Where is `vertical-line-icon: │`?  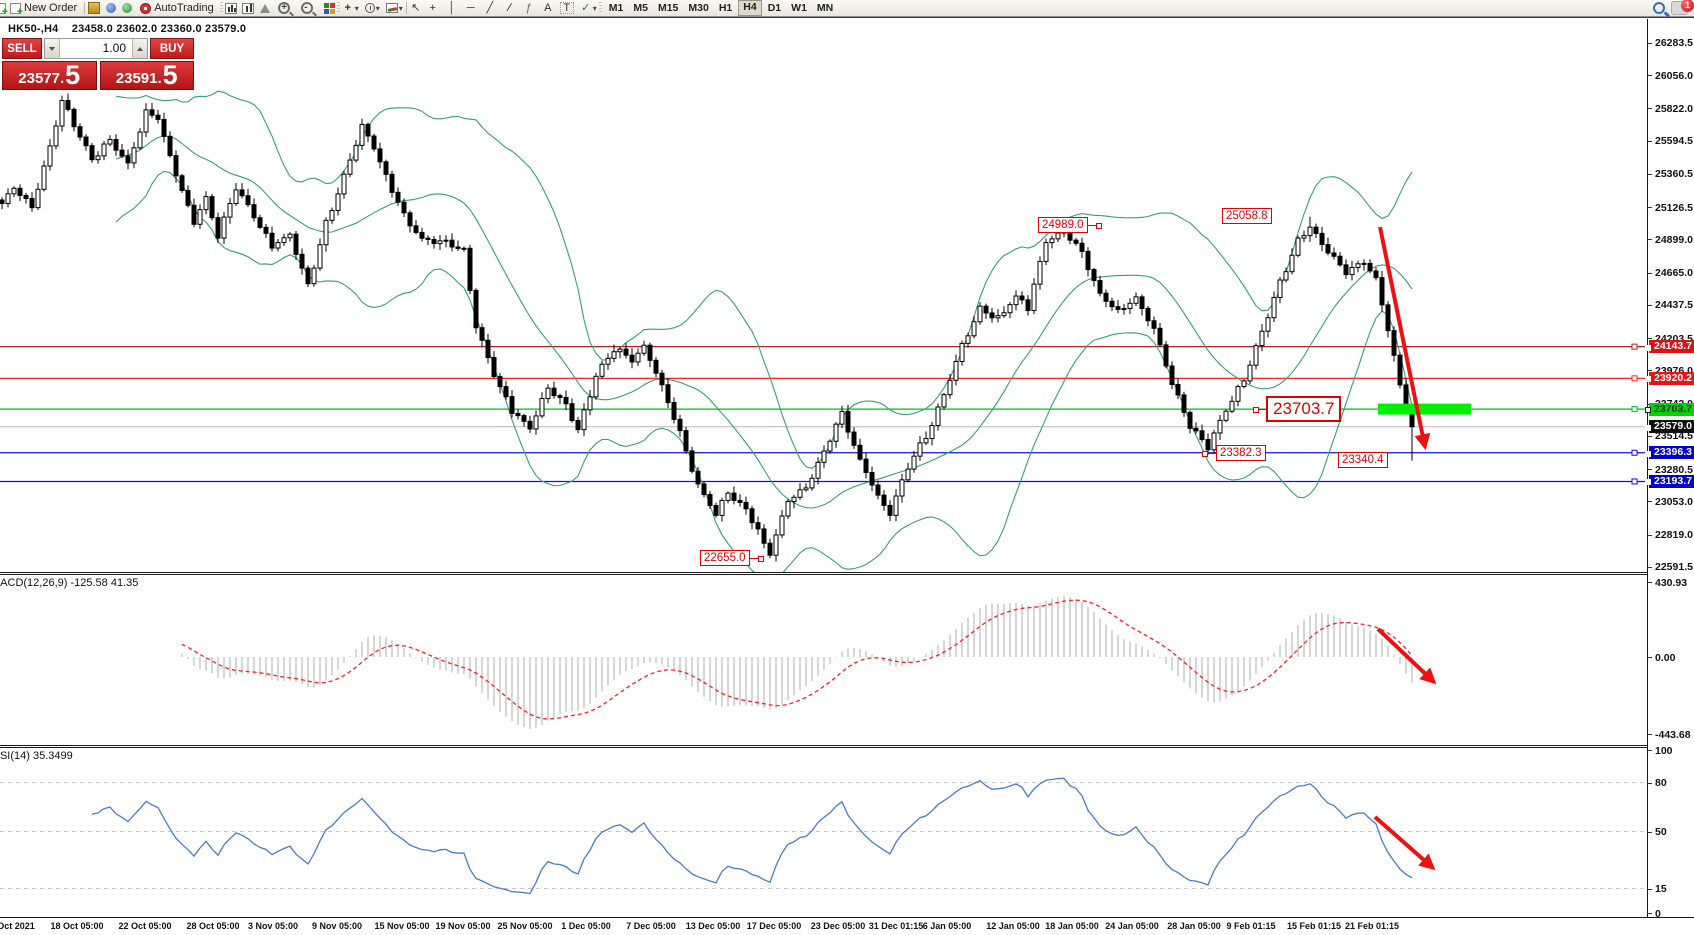
vertical-line-icon: │ is located at coordinates (452, 8).